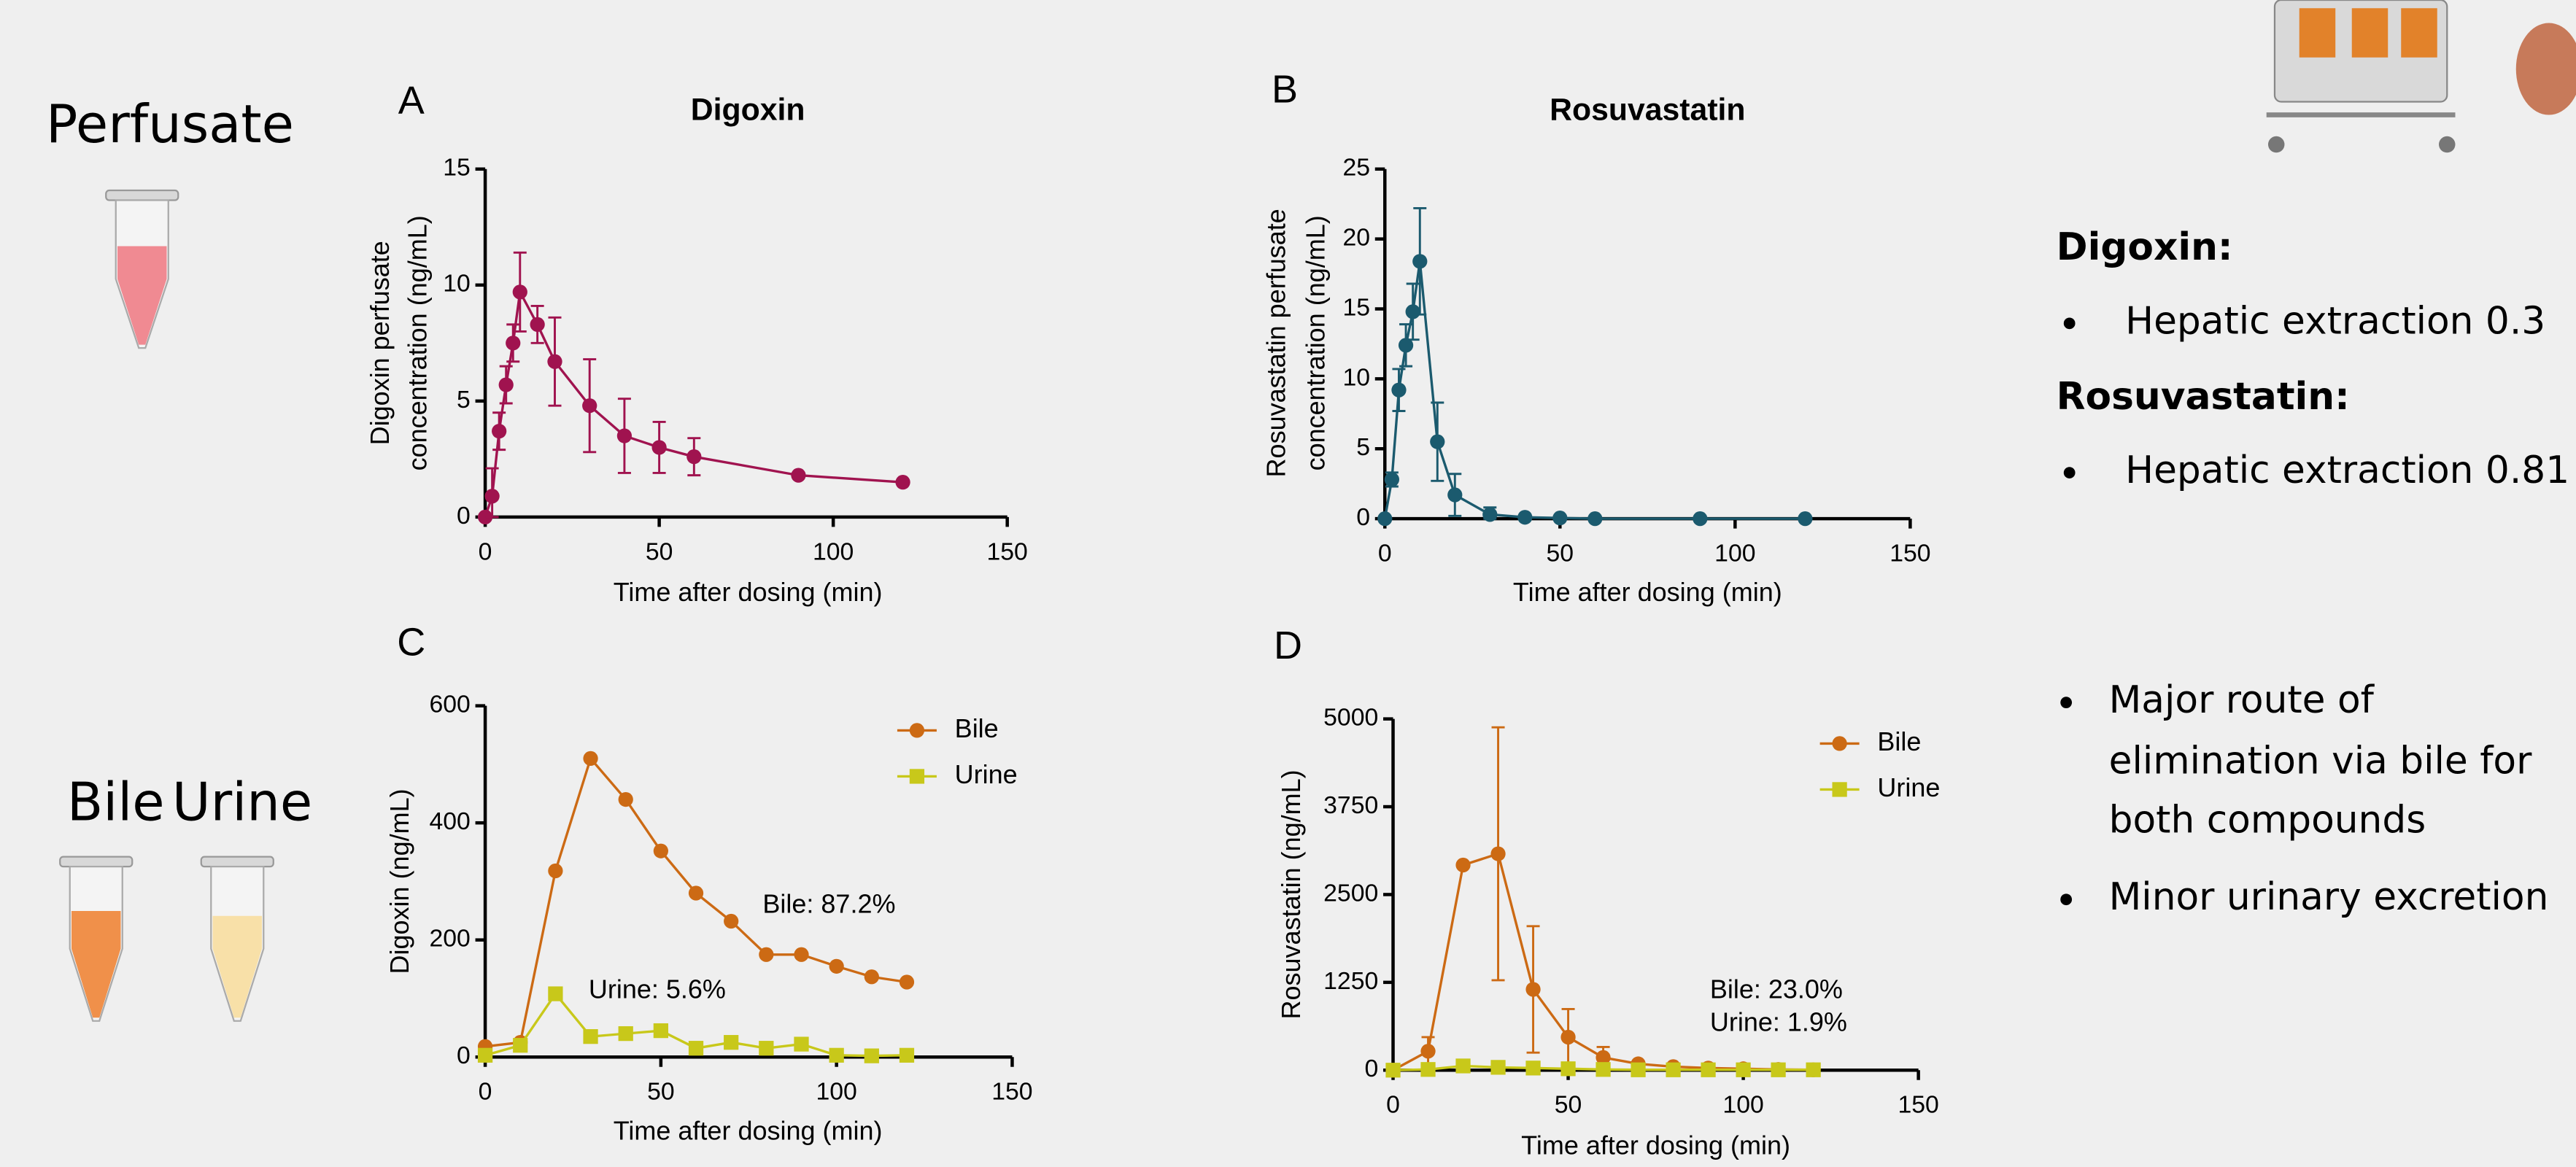 This screenshot has width=2576, height=1167. I want to click on y-axis-label: Rosuvastatin (ng/mL), so click(1291, 894).